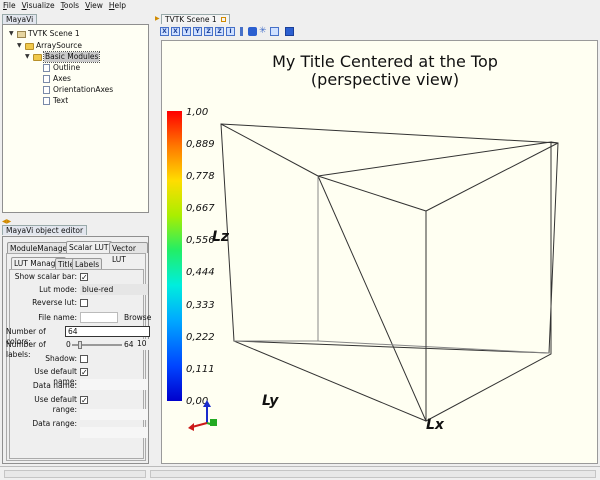 Image resolution: width=600 pixels, height=480 pixels. I want to click on status-bar, so click(300, 473).